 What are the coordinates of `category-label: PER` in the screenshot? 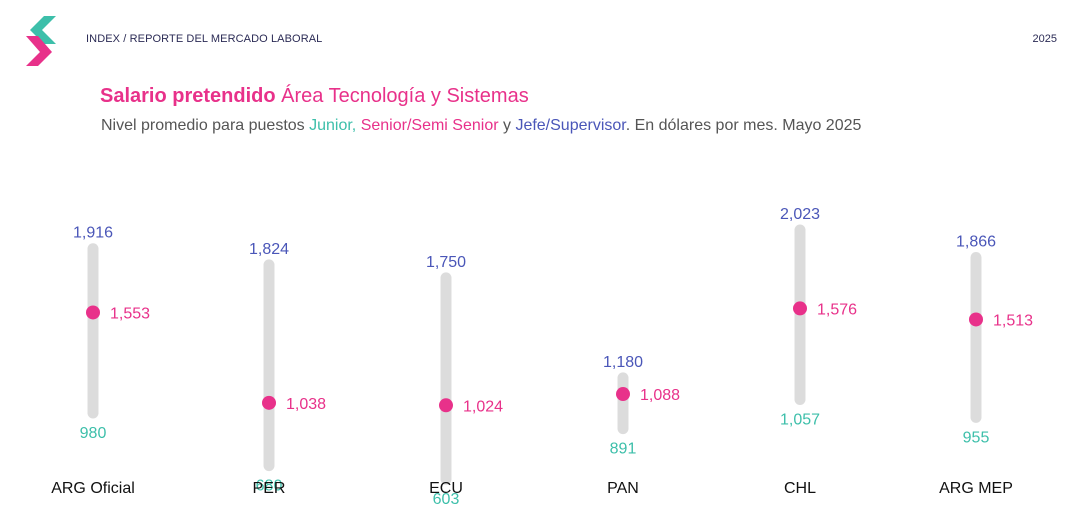 It's located at (269, 488).